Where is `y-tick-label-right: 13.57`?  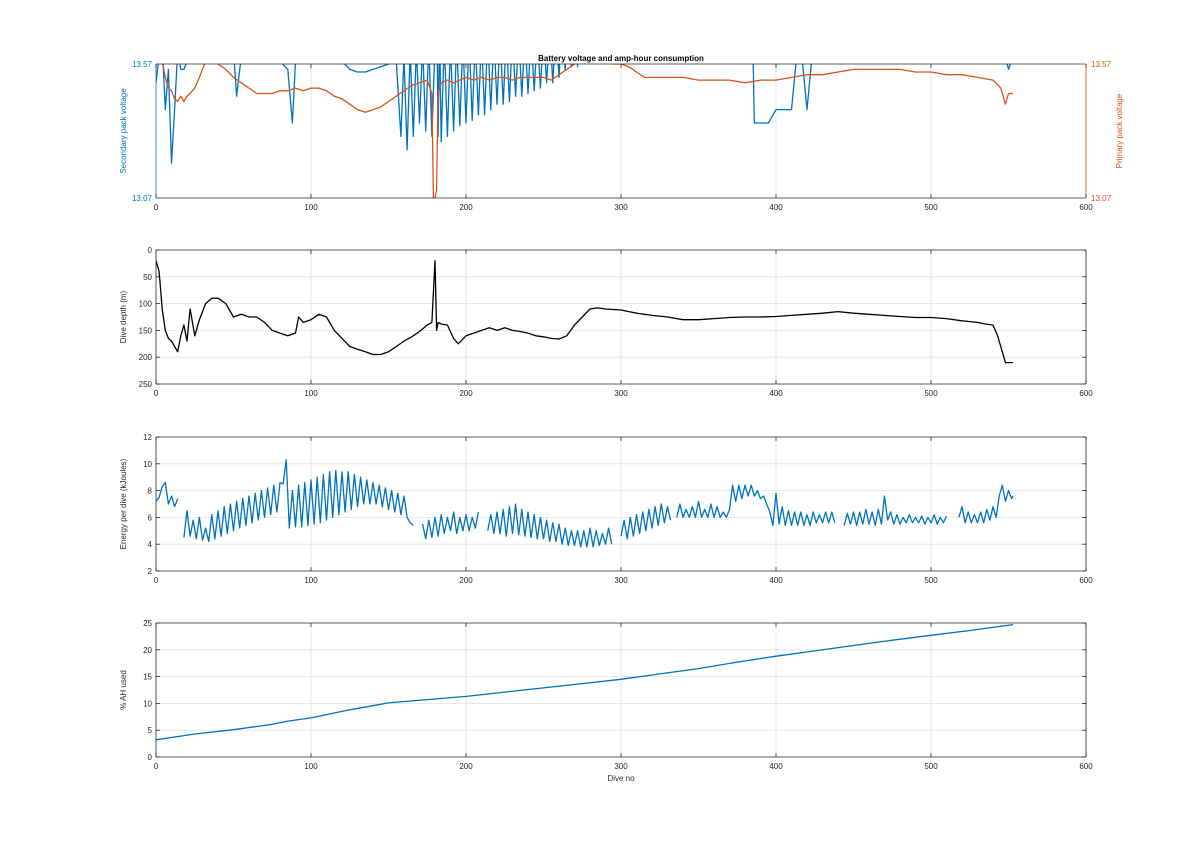 y-tick-label-right: 13.57 is located at coordinates (1101, 64).